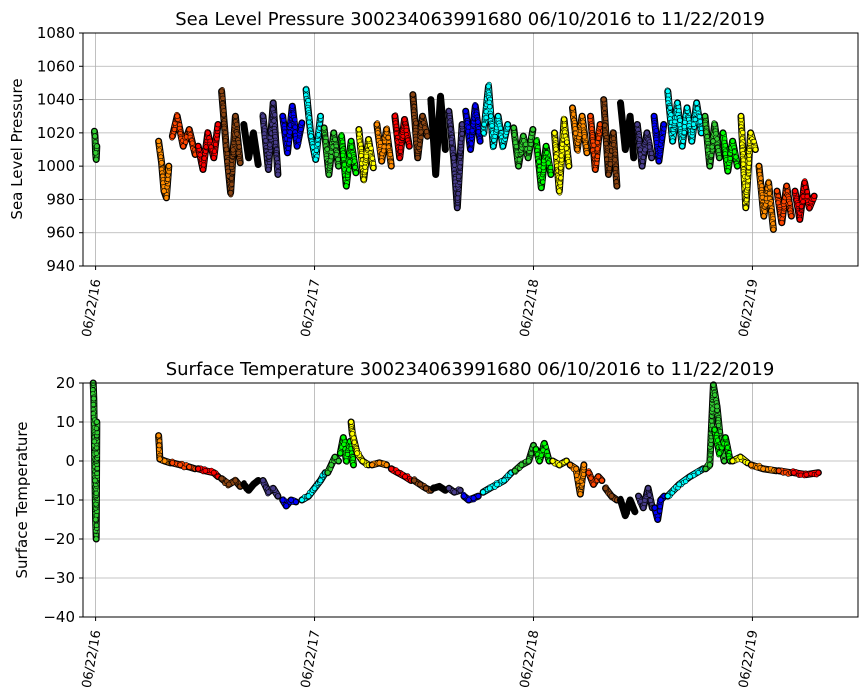 Image resolution: width=867 pixels, height=700 pixels. What do you see at coordinates (65, 422) in the screenshot?
I see `temperature-y-tick-label: 10` at bounding box center [65, 422].